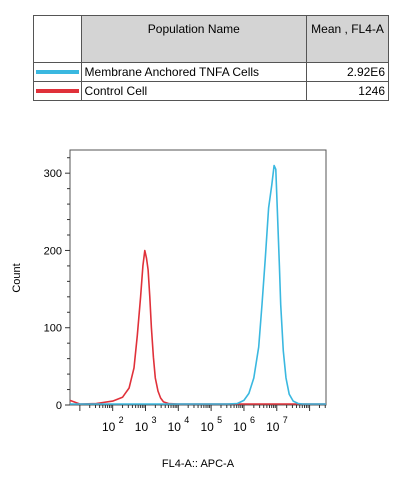  I want to click on x-tick-exponent: 4, so click(186, 420).